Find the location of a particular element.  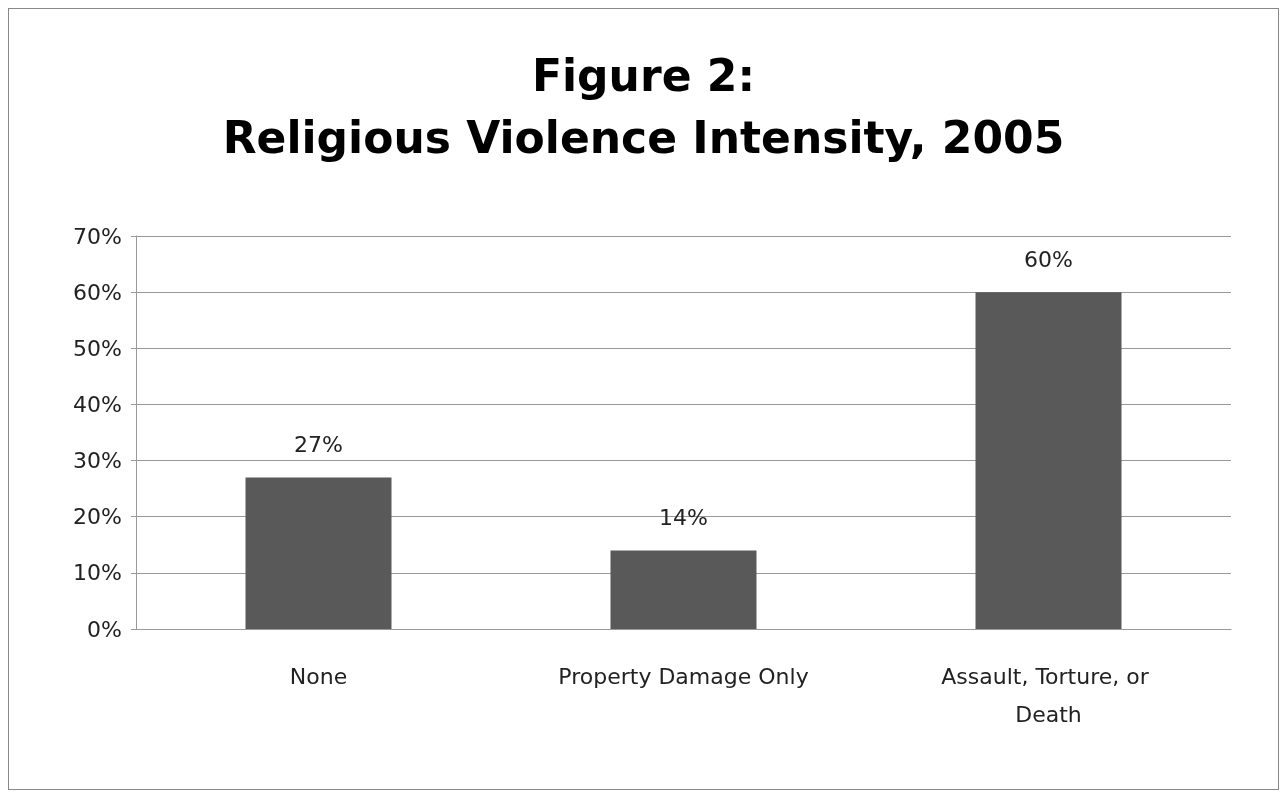

y-tick-label: 40% is located at coordinates (97, 404).